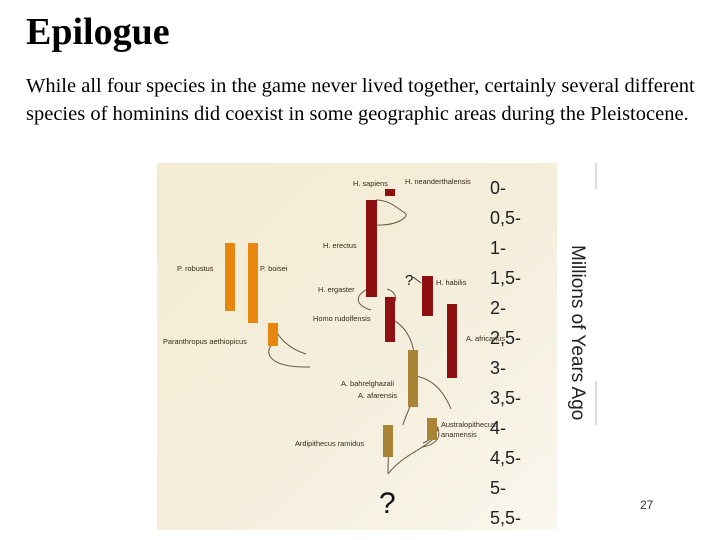  What do you see at coordinates (329, 443) in the screenshot?
I see `label-ardipithecus-ramidus: Ardipithecus ramidus` at bounding box center [329, 443].